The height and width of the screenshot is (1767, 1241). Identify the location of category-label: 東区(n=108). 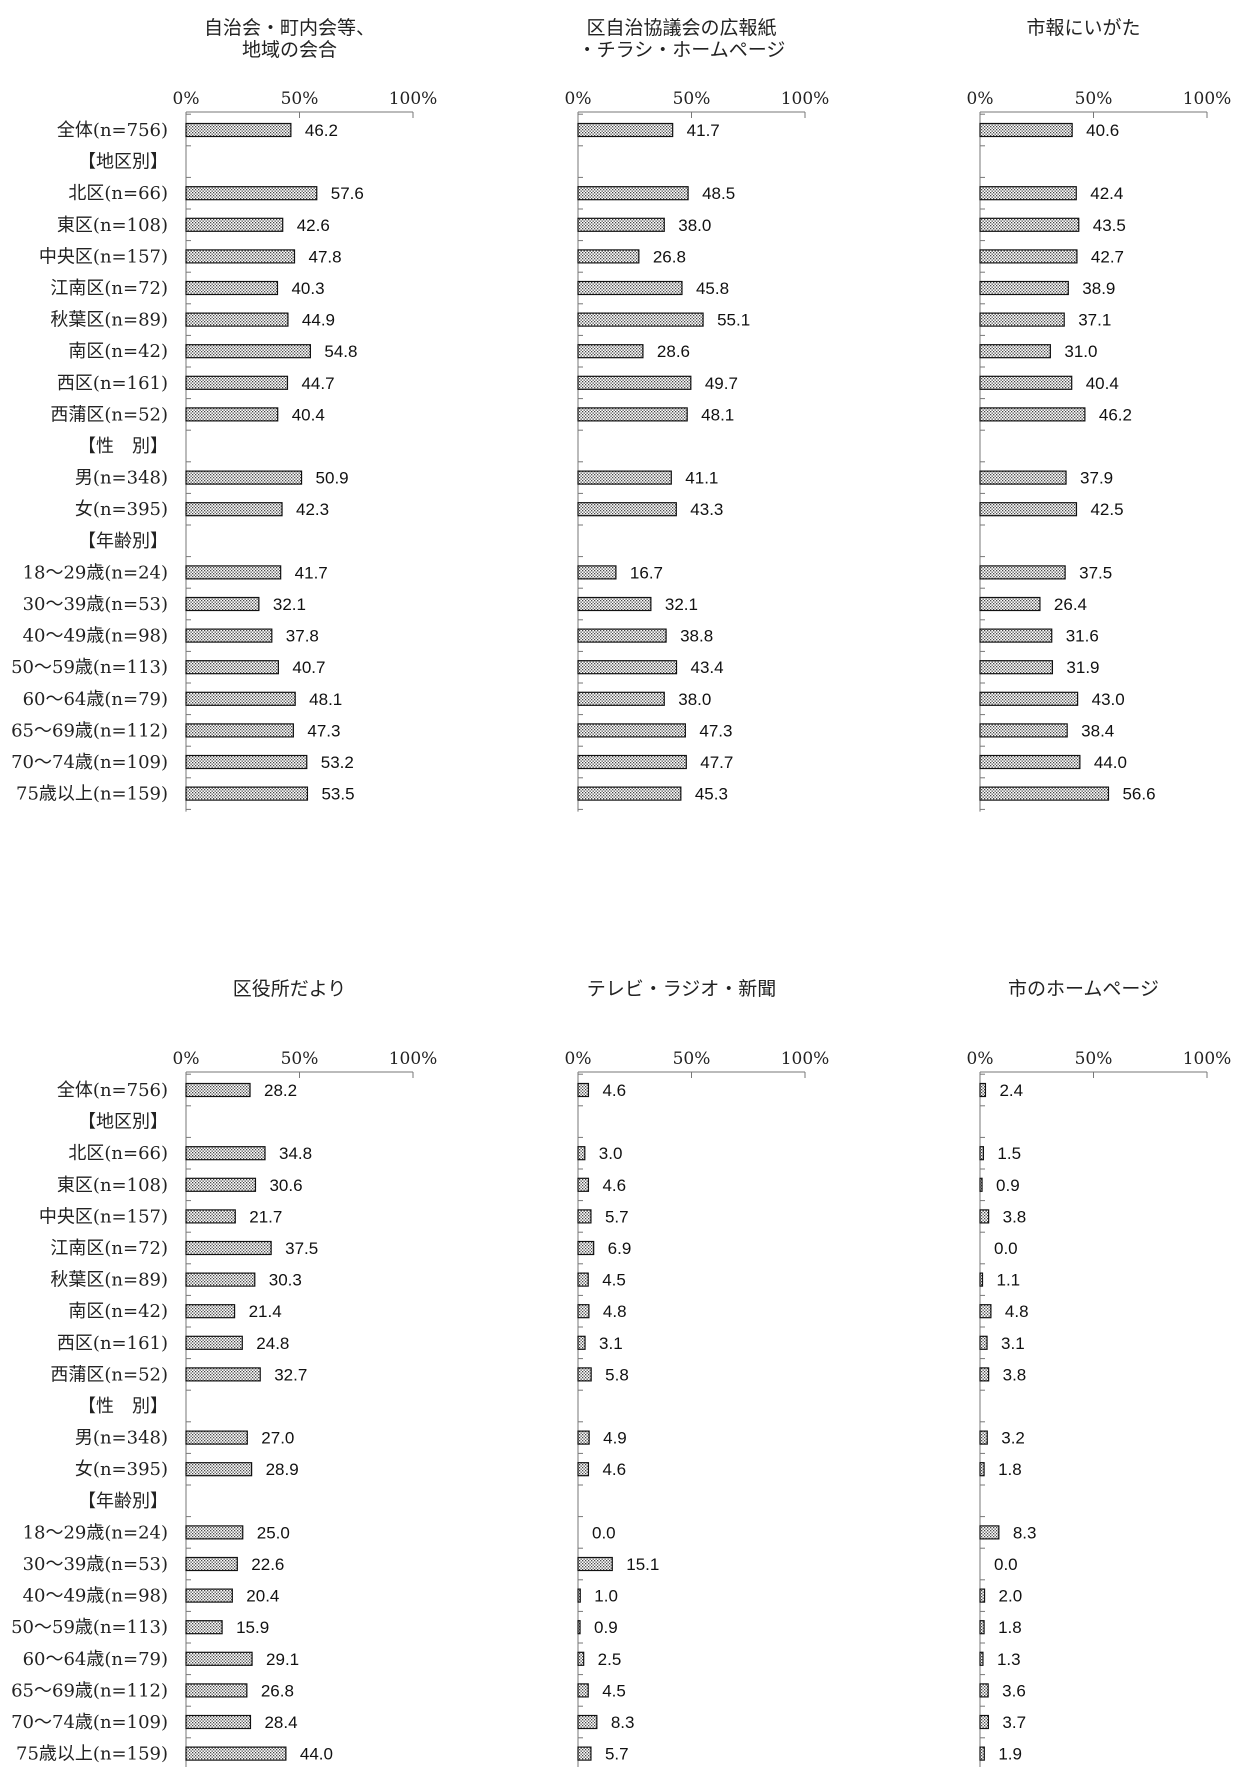
(112, 1185).